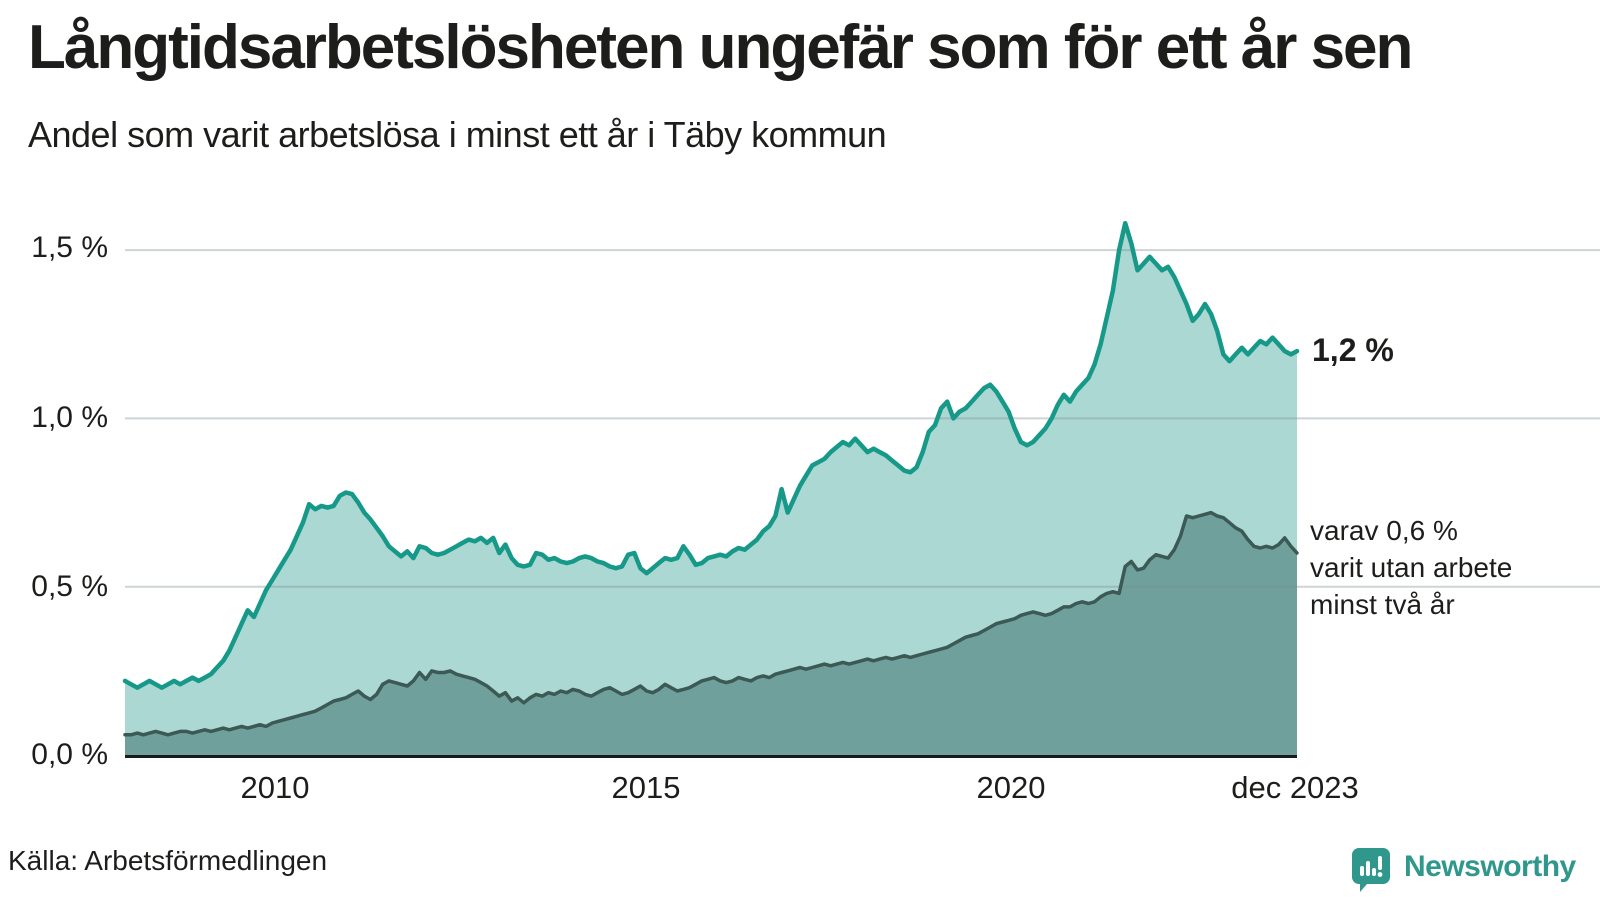 The height and width of the screenshot is (900, 1600). Describe the element at coordinates (1384, 530) in the screenshot. I see `secondary-annotation-line1: varav 0,6 %` at that location.